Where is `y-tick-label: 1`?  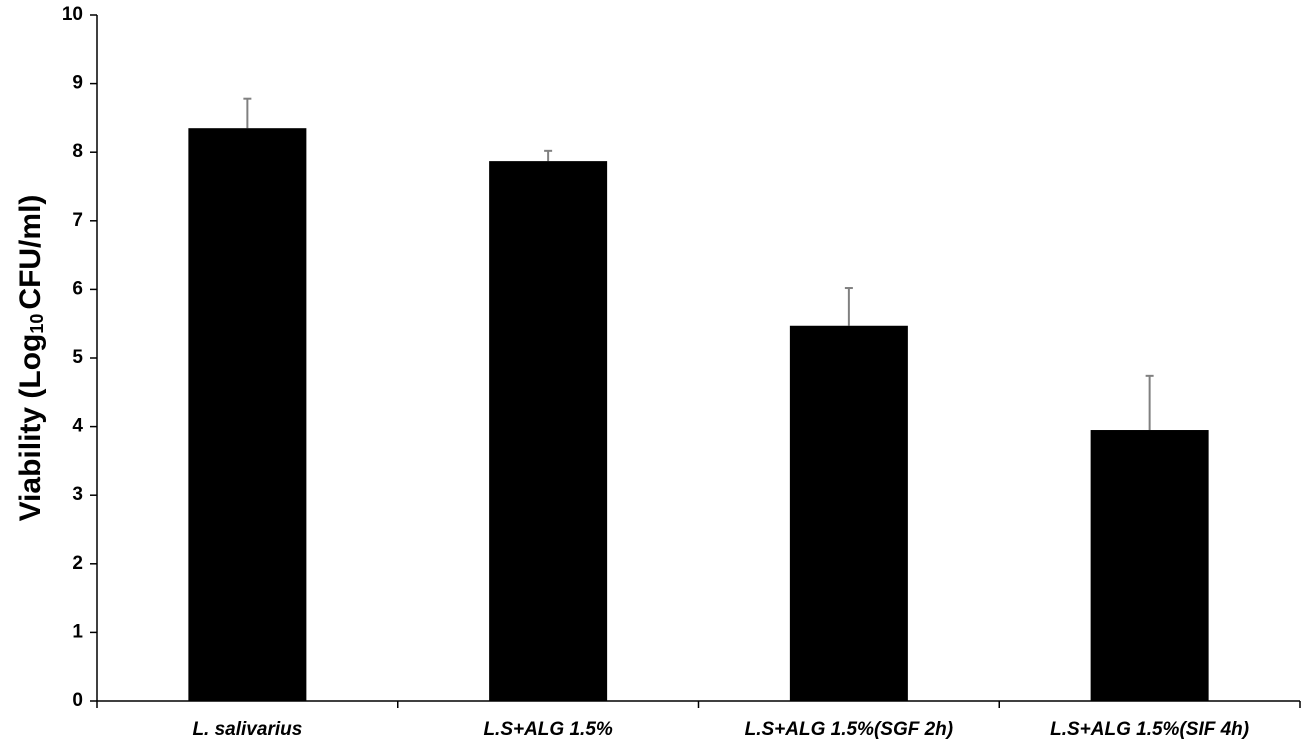 y-tick-label: 1 is located at coordinates (77, 631).